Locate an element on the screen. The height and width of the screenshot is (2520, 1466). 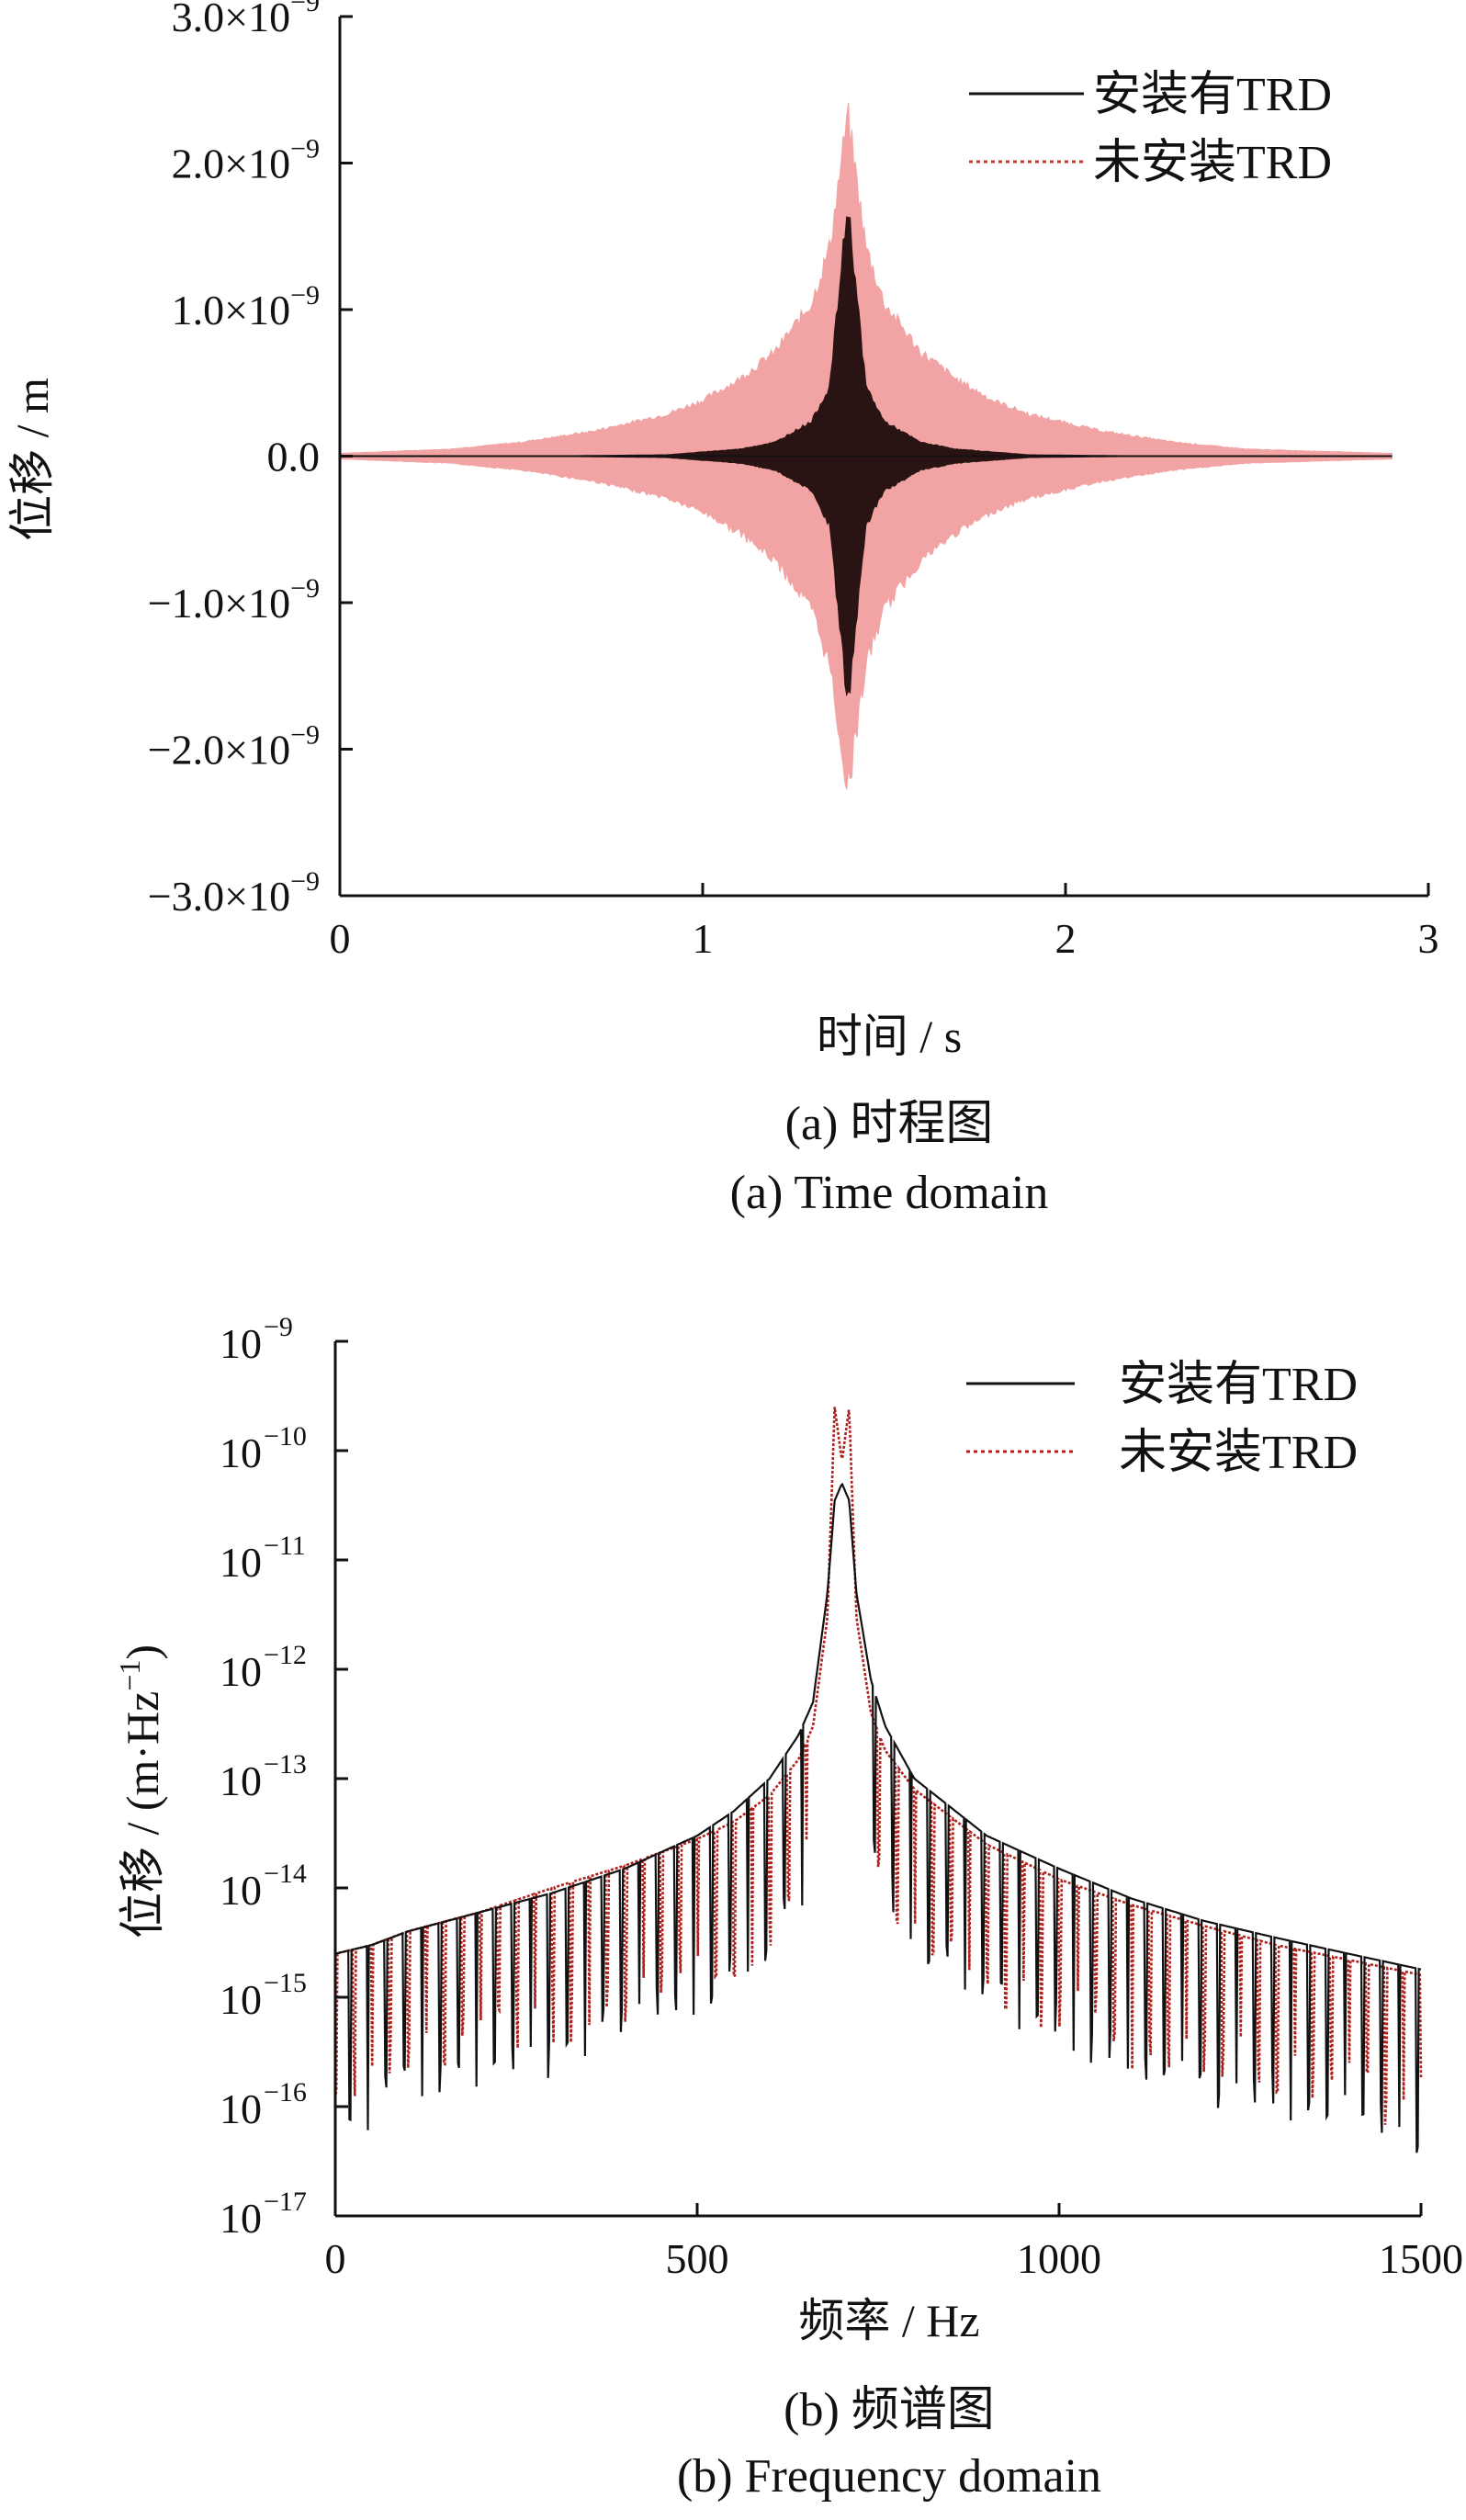
freq-y-tick-exponent: −13 is located at coordinates (285, 1764).